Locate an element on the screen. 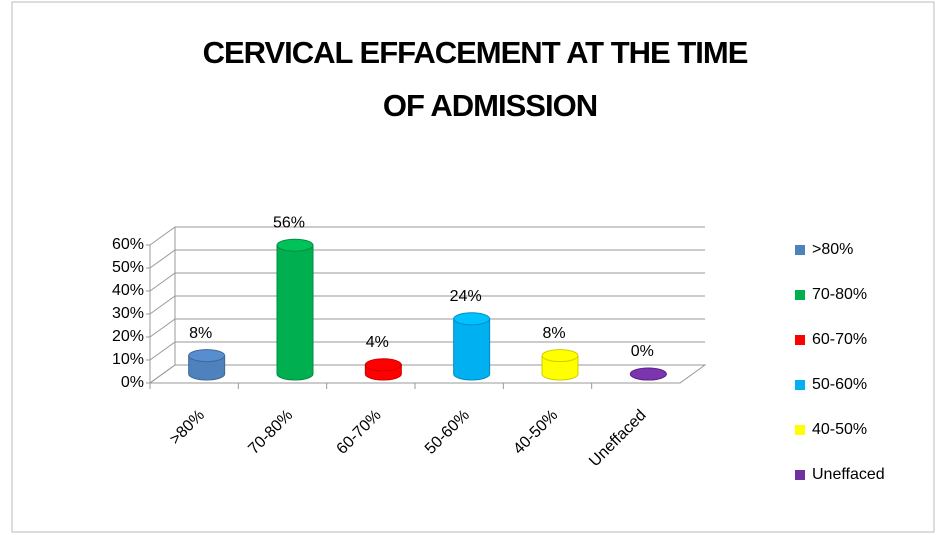 The height and width of the screenshot is (535, 937). chart-title: CERVICAL EFFACEMENT AT THE TIME is located at coordinates (475, 52).